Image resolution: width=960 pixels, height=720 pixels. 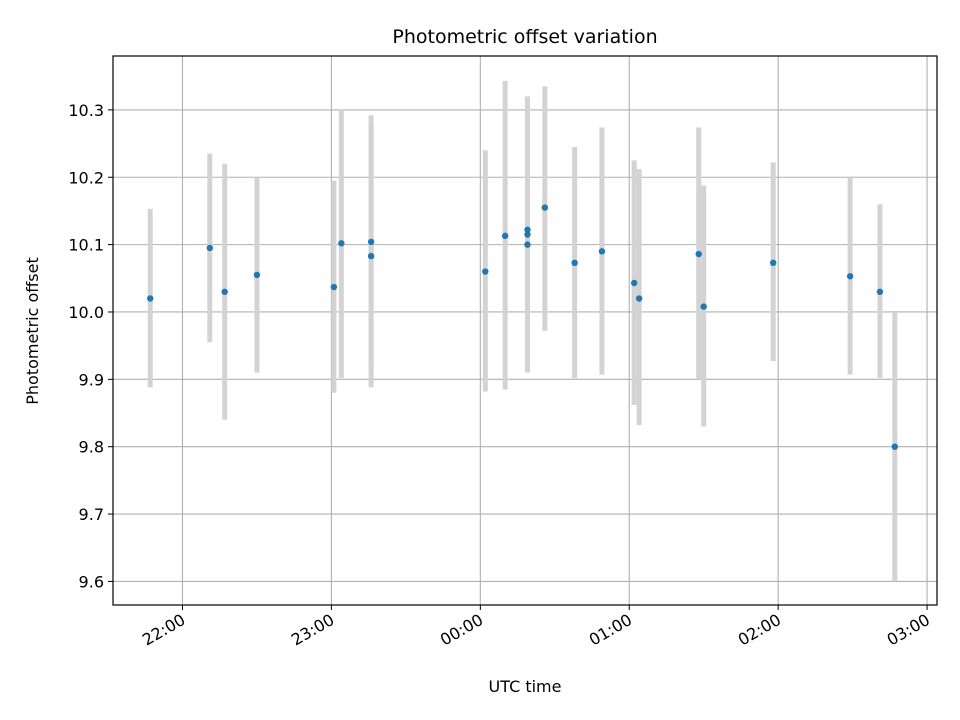 What do you see at coordinates (32, 331) in the screenshot?
I see `y-axis-label: Photometric offset` at bounding box center [32, 331].